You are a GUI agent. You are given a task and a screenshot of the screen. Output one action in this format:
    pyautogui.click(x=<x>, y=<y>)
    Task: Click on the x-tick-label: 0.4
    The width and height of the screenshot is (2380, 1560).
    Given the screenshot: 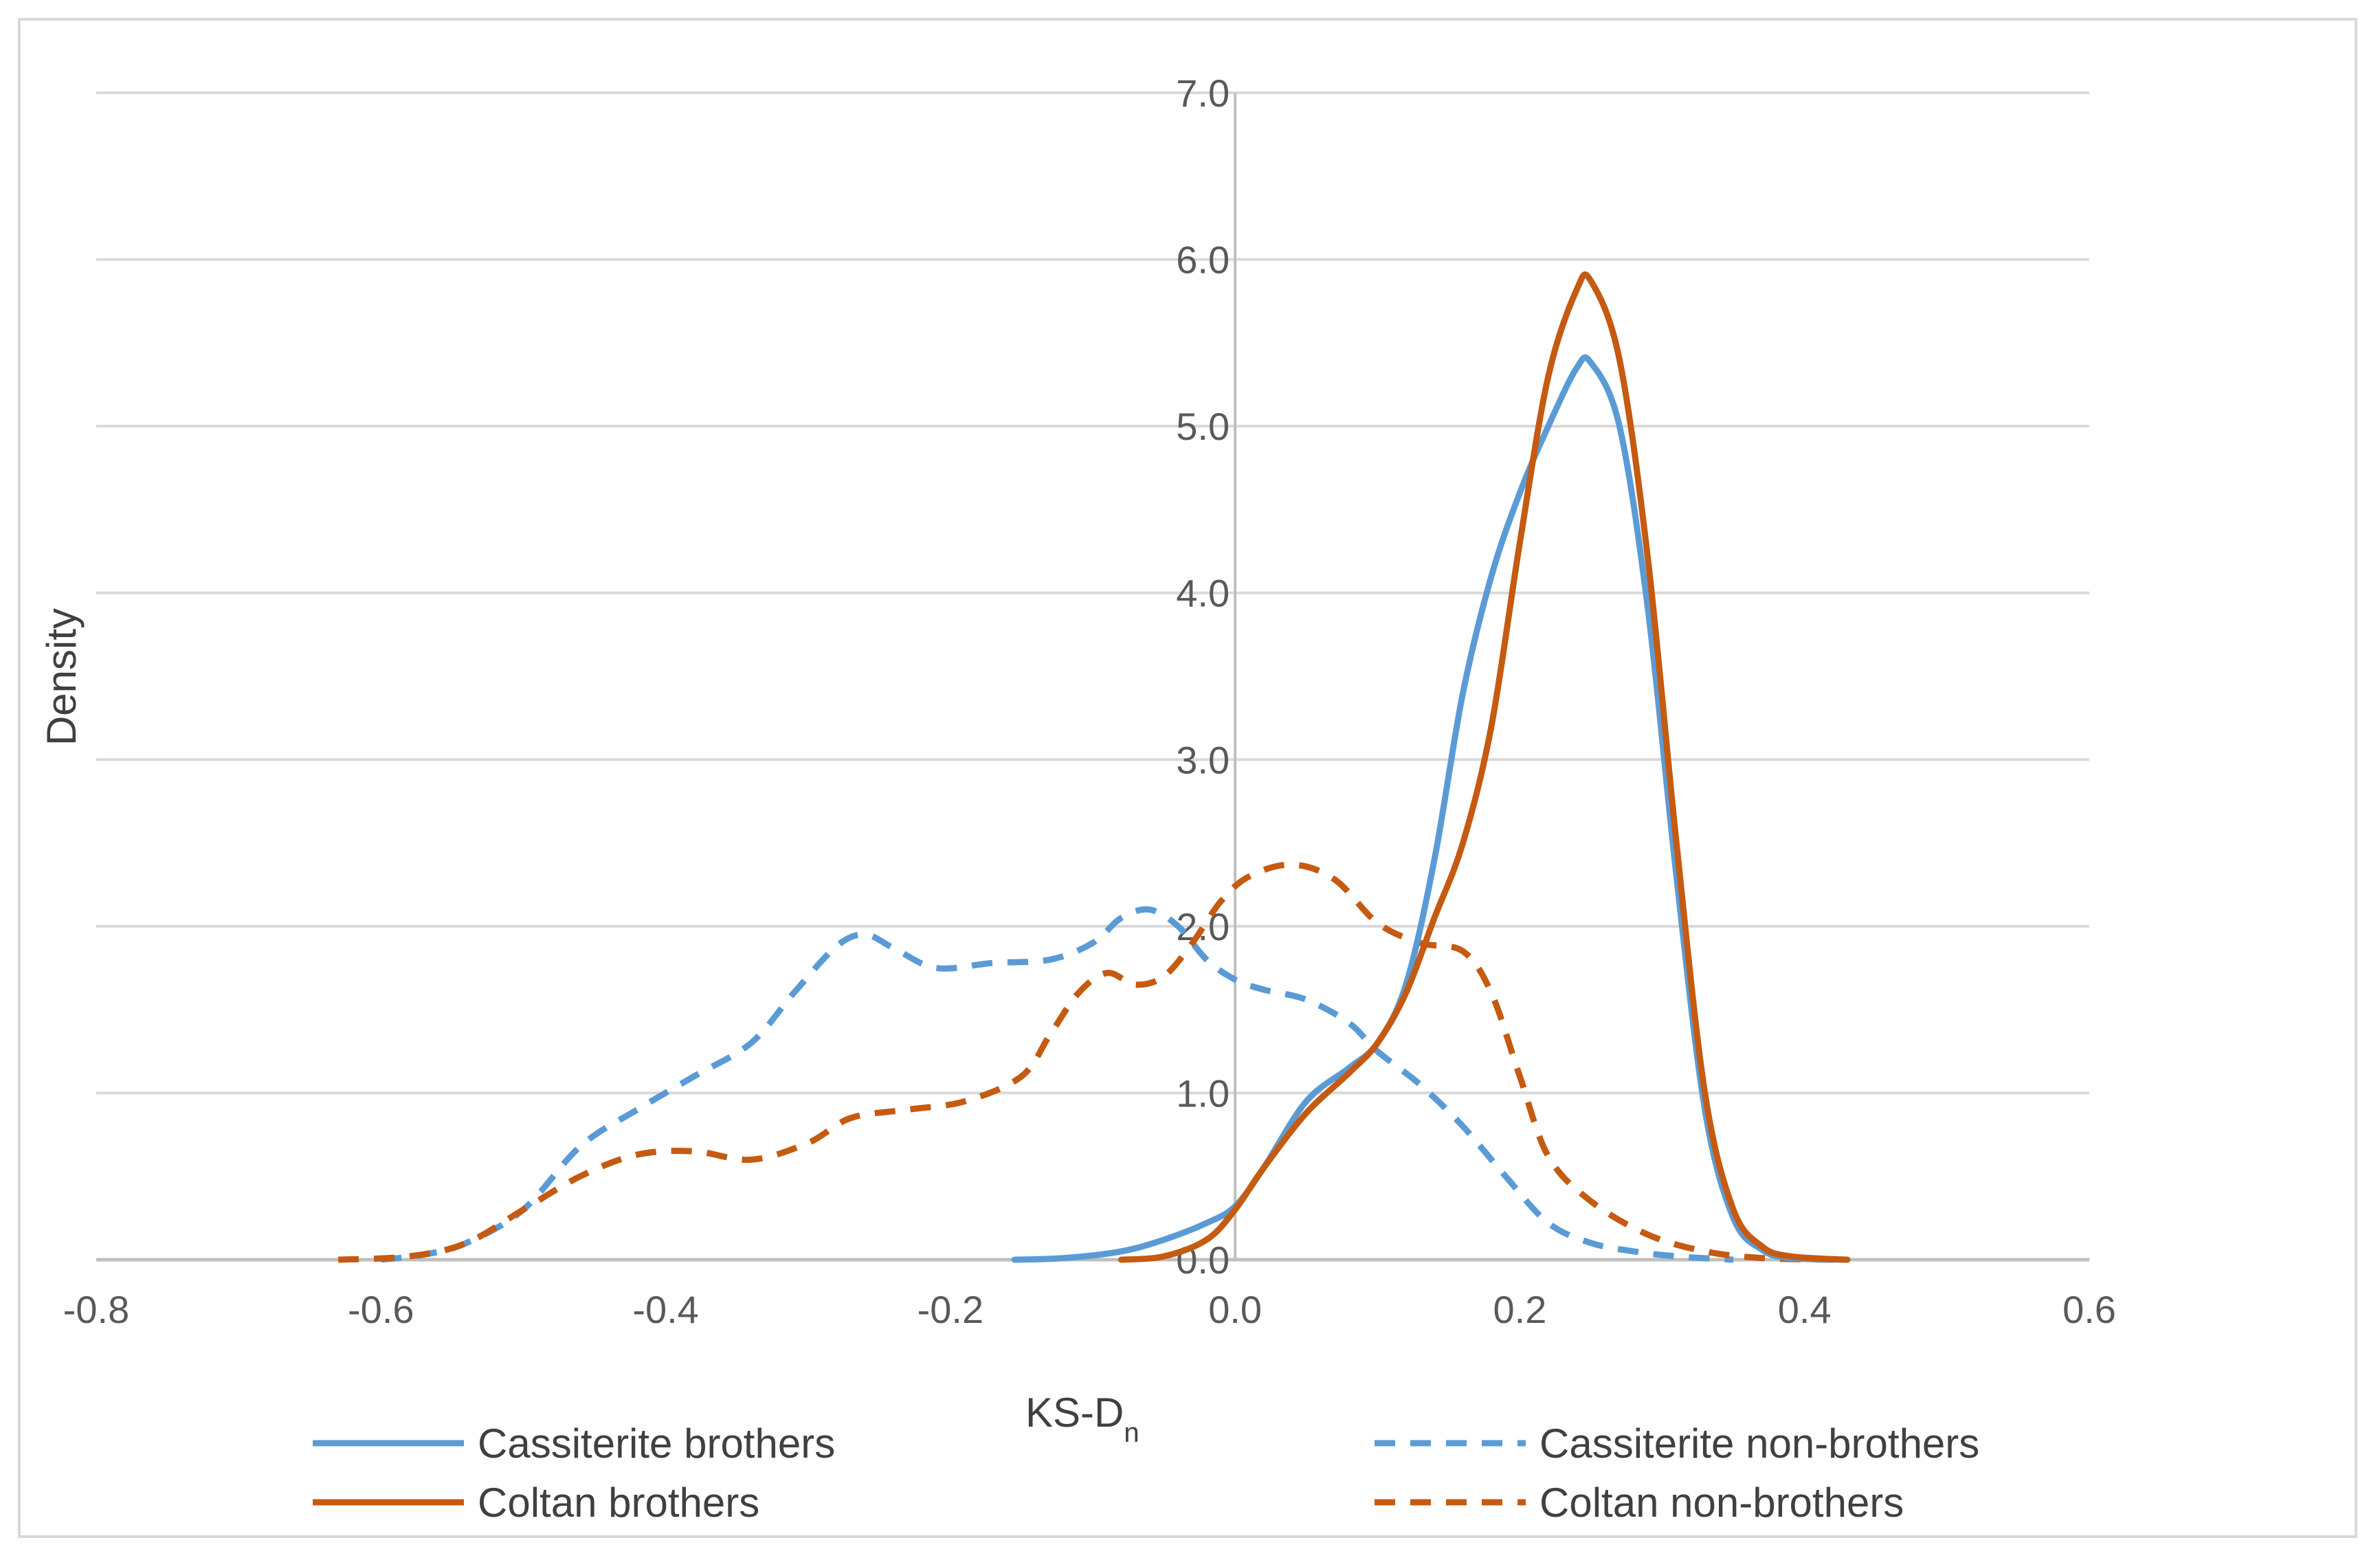 What is the action you would take?
    pyautogui.click(x=1805, y=1309)
    